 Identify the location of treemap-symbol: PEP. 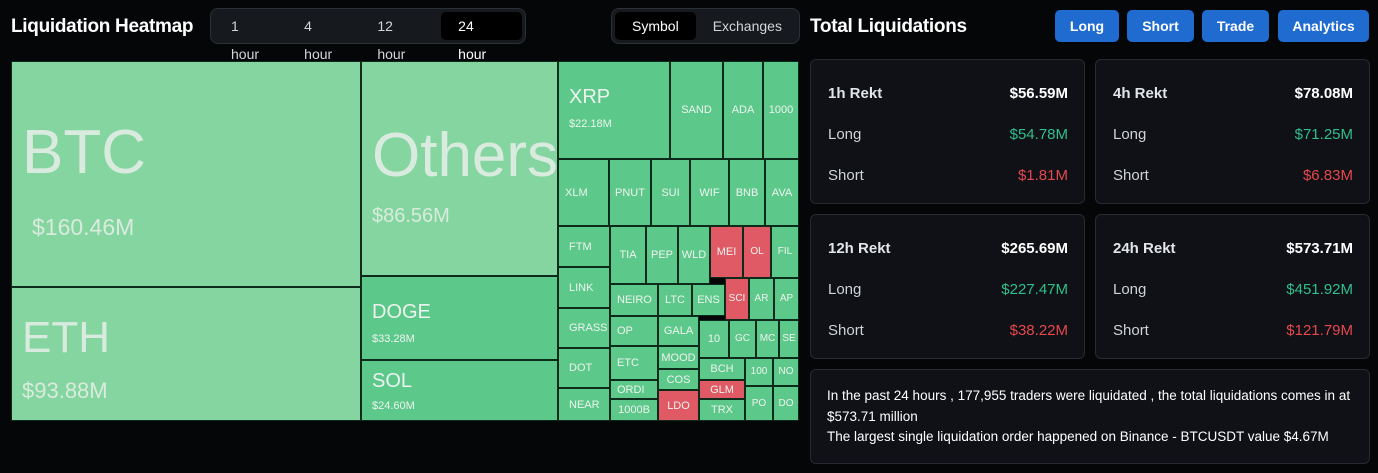
(661, 255).